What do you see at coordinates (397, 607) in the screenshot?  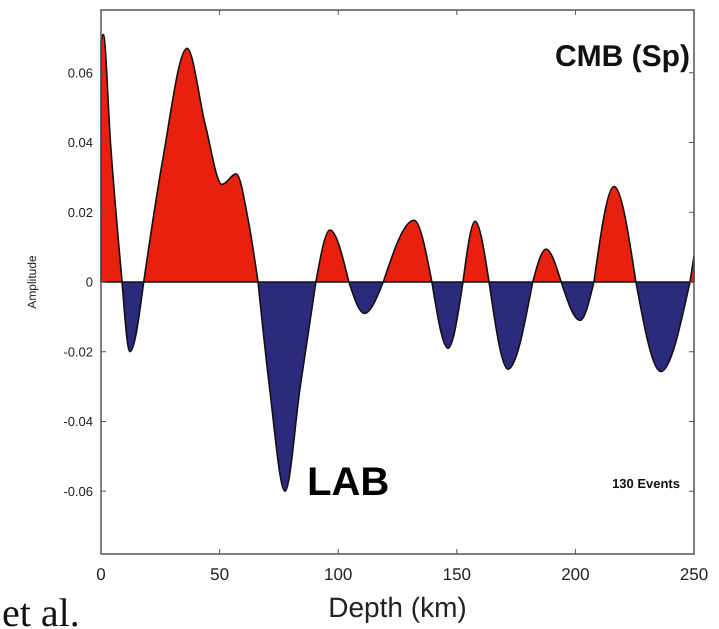 I see `x-axis-title: Depth (km)` at bounding box center [397, 607].